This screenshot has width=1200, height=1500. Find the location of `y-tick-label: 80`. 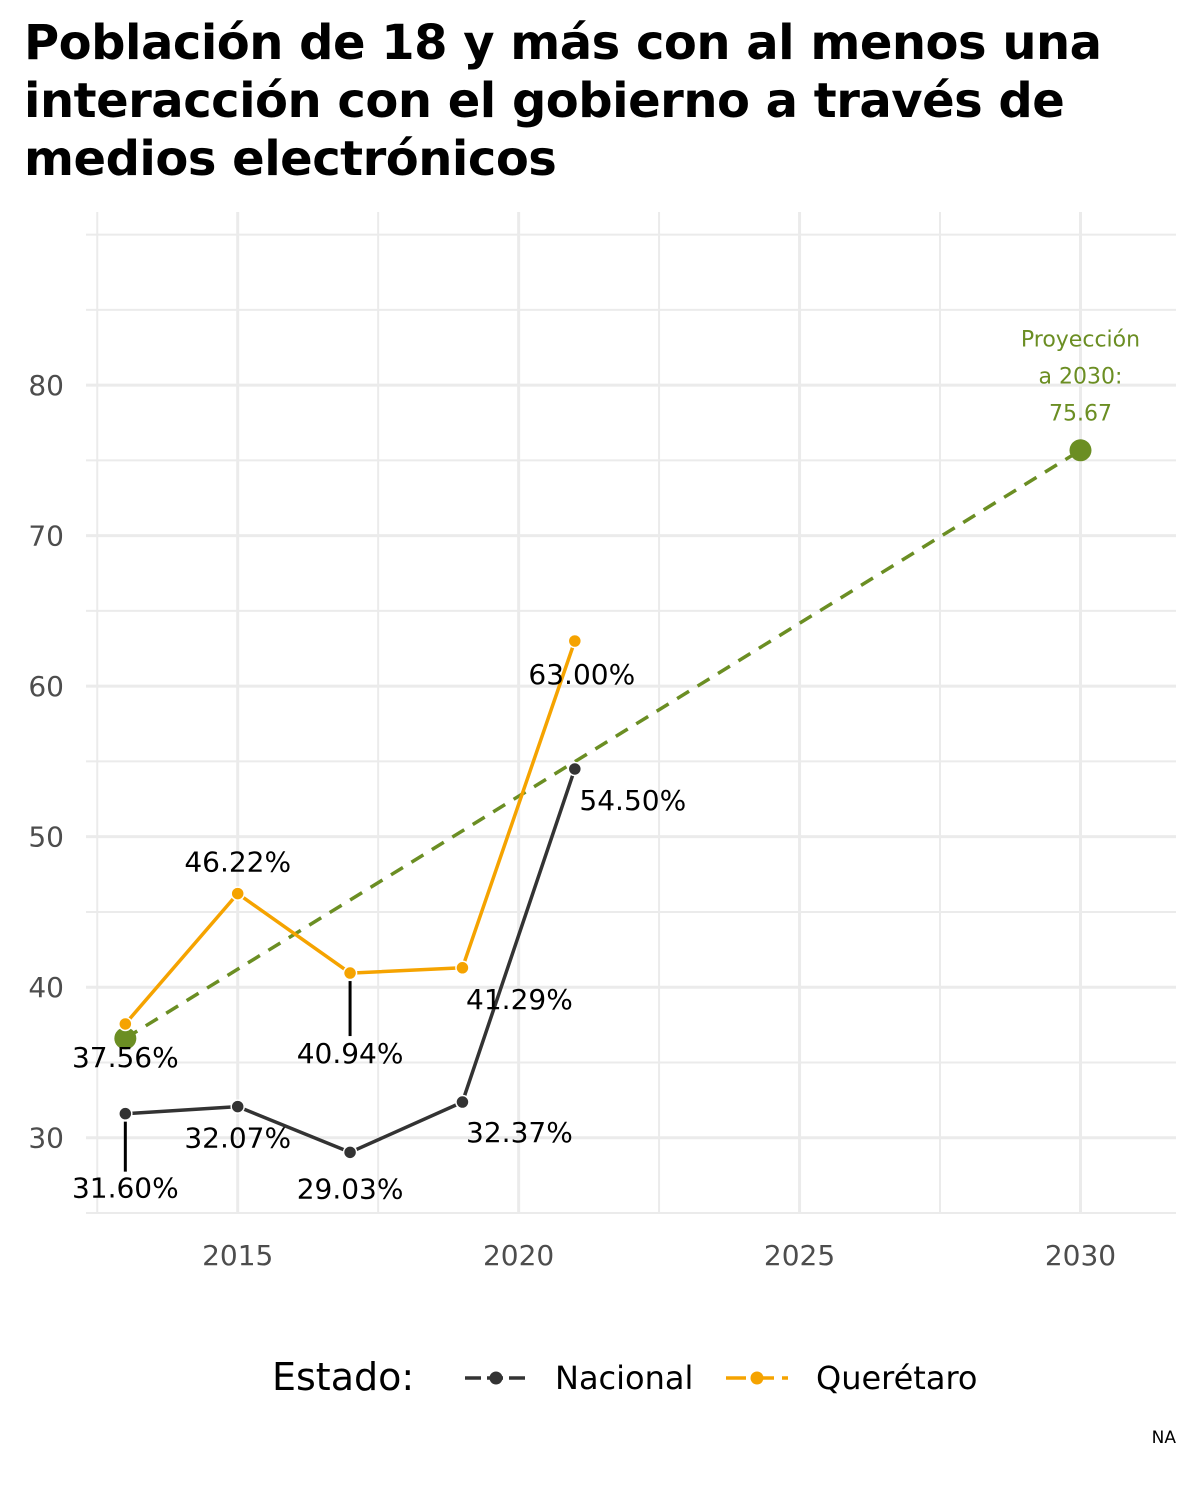

y-tick-label: 80 is located at coordinates (46, 385).